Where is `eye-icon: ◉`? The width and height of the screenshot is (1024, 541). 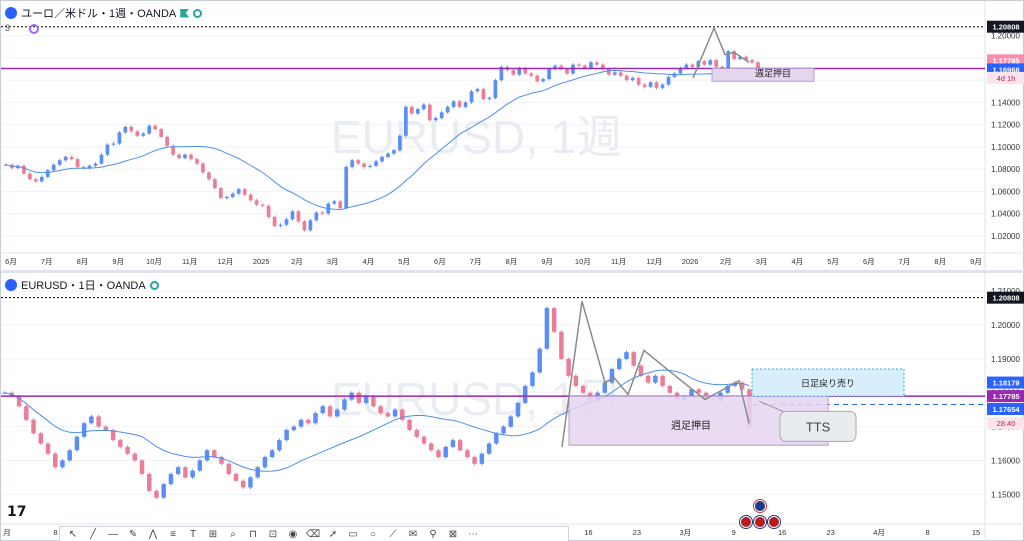 eye-icon: ◉ is located at coordinates (293, 534).